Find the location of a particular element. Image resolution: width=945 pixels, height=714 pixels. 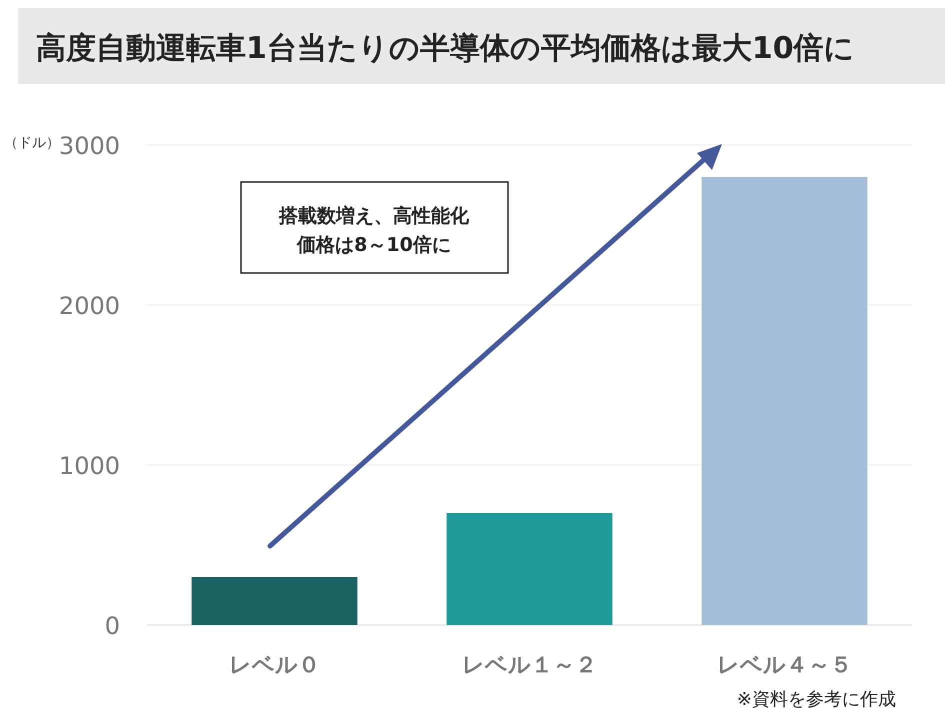

y-tick-label: 1000 is located at coordinates (89, 466).